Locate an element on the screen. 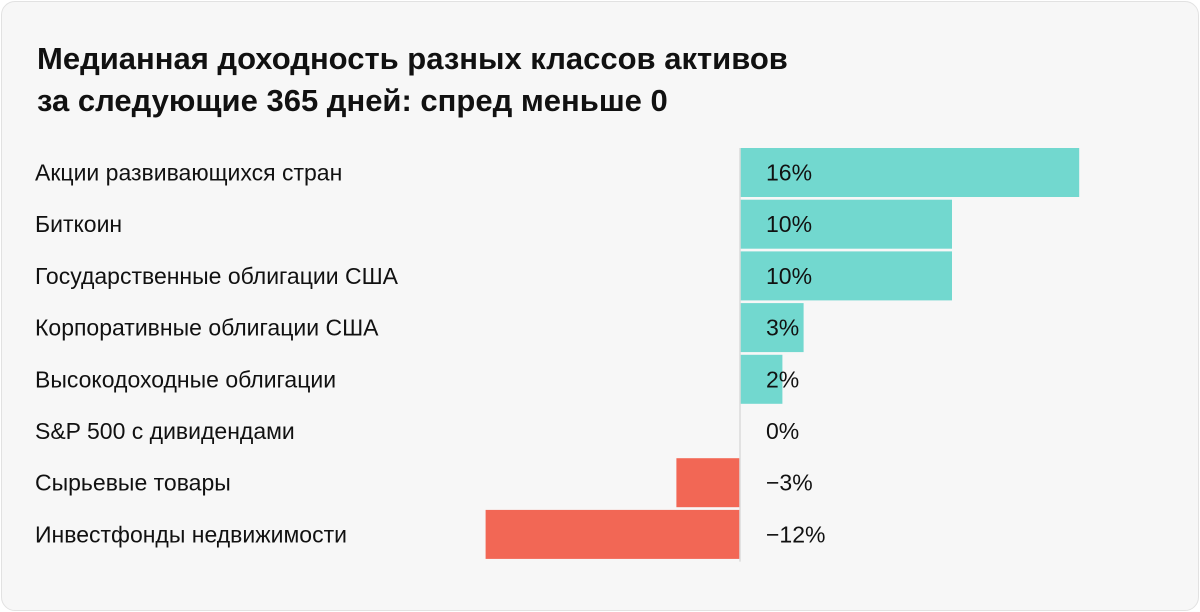 This screenshot has height=612, width=1200. value-label: 0% is located at coordinates (782, 431).